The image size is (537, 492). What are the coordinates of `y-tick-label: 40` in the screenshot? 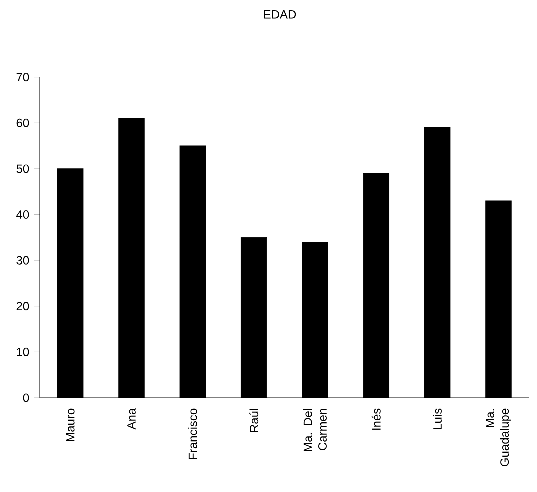 It's located at (23, 215).